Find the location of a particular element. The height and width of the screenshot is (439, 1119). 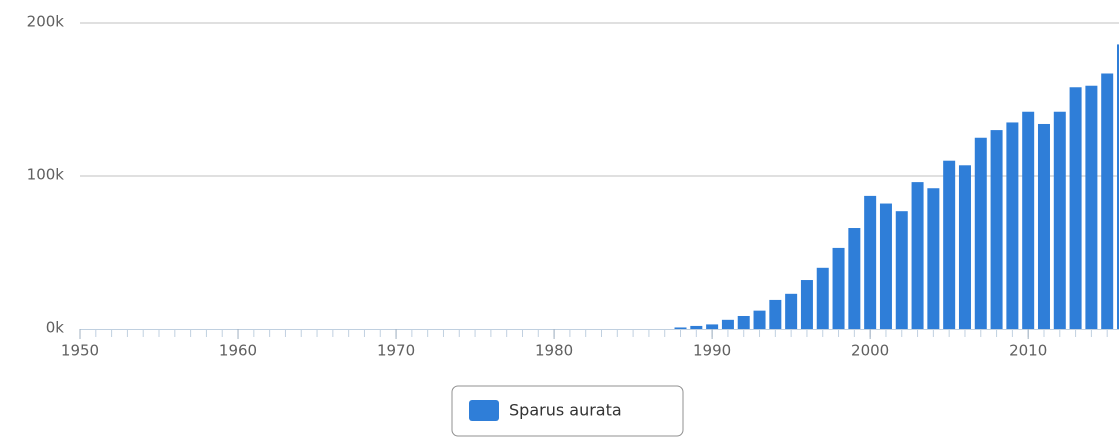

x-tick-label: 1970 is located at coordinates (396, 351).